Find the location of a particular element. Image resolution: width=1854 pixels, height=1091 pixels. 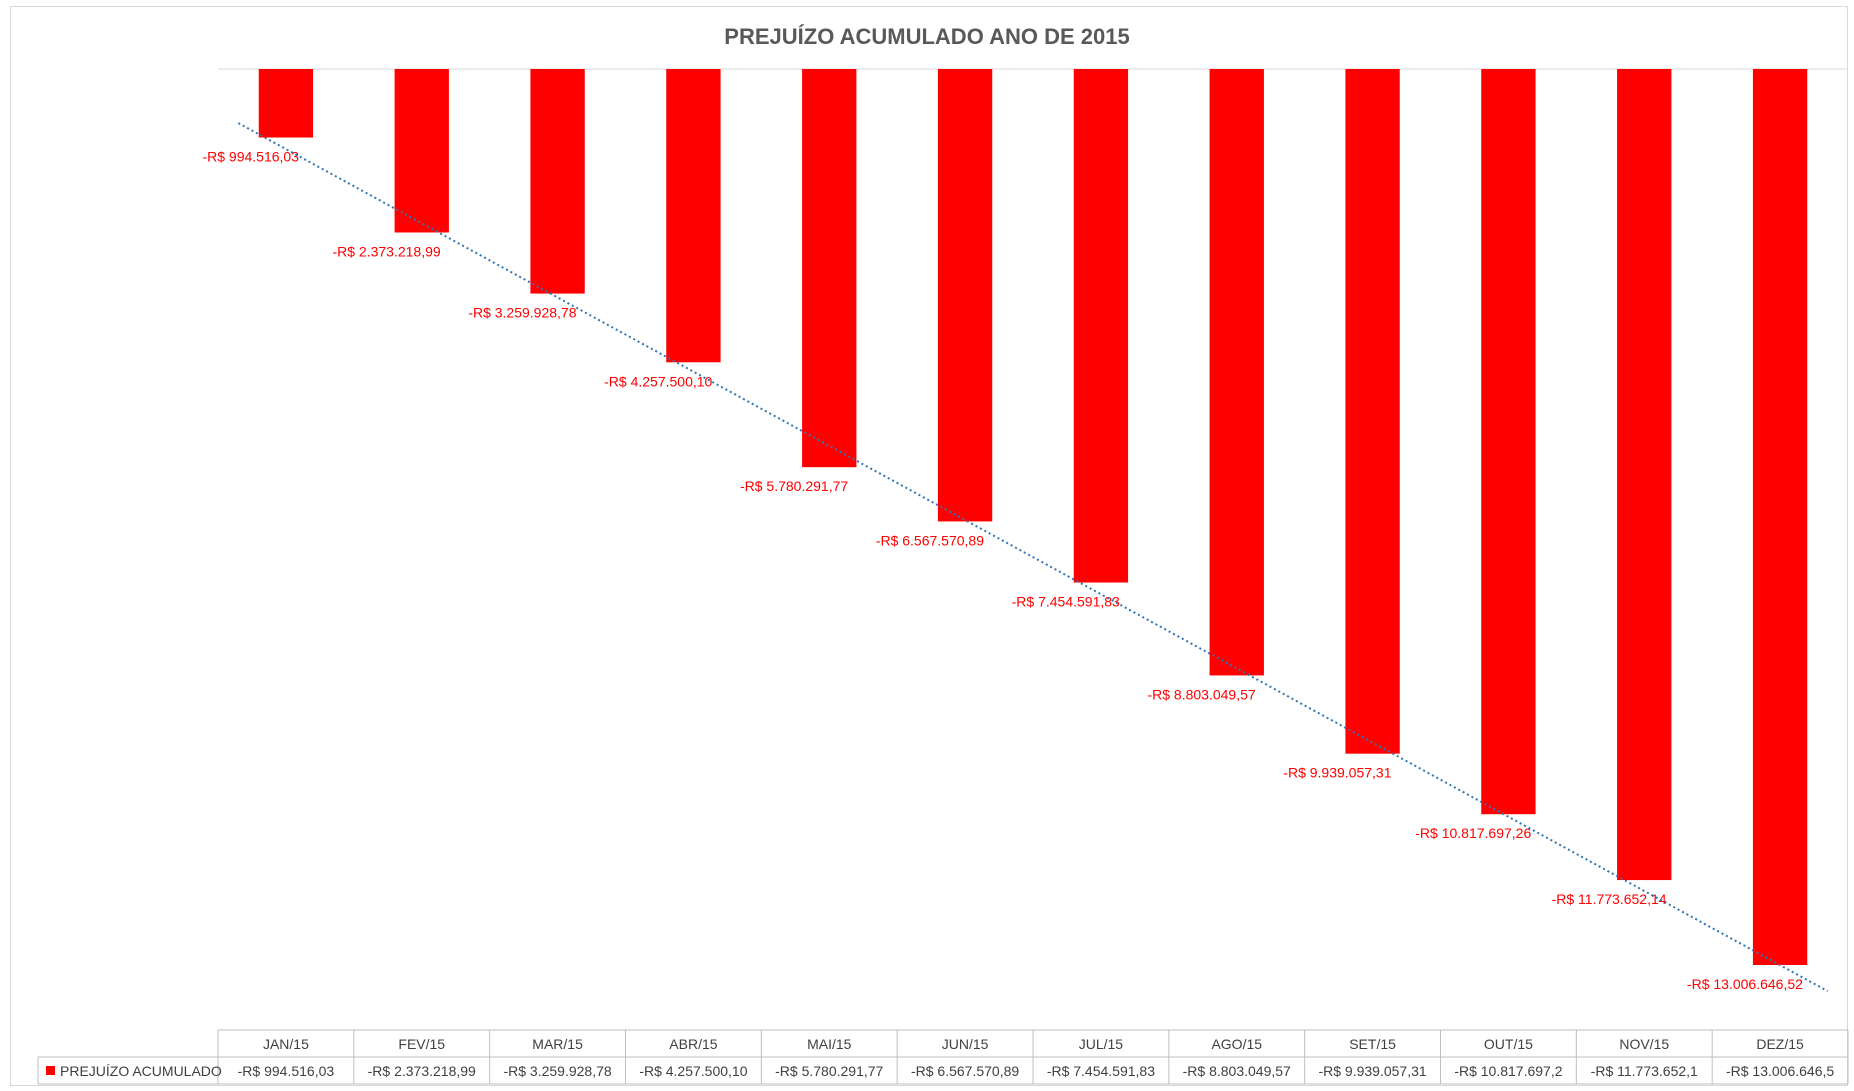

table-header-2: MAR/15 is located at coordinates (557, 1044).